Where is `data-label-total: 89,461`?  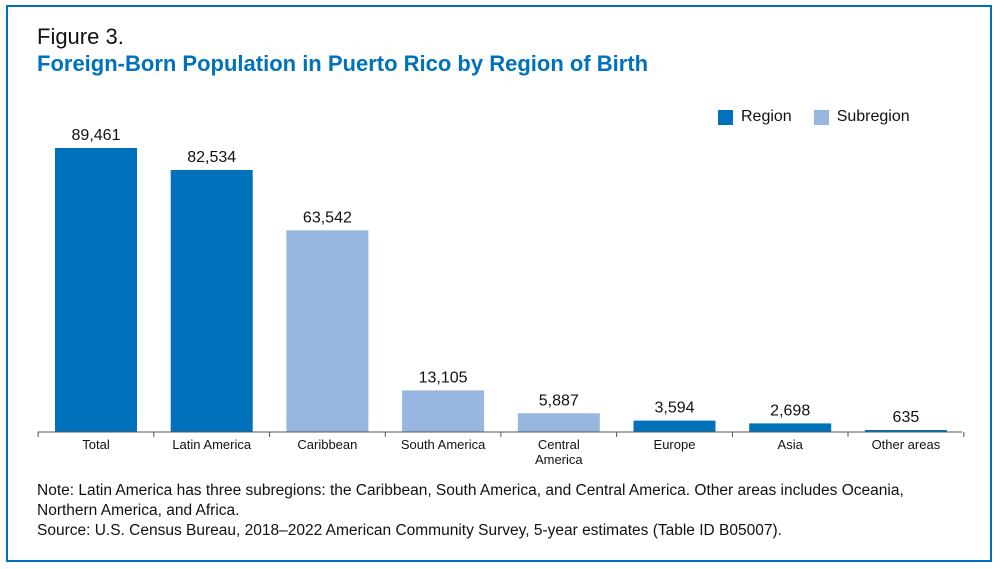
data-label-total: 89,461 is located at coordinates (96, 135).